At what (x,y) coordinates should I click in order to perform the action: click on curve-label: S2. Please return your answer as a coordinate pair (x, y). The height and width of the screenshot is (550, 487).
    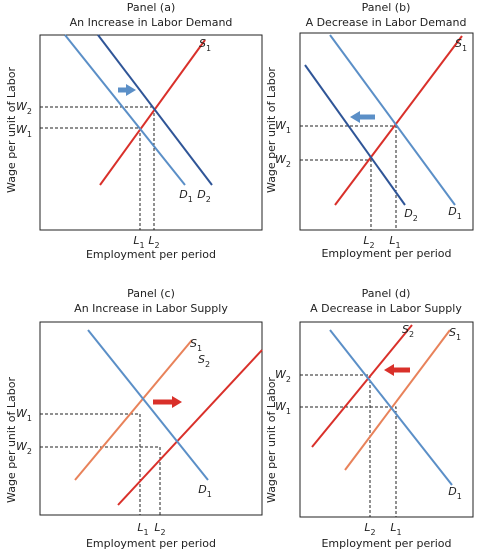
    Looking at the image, I should click on (204, 361).